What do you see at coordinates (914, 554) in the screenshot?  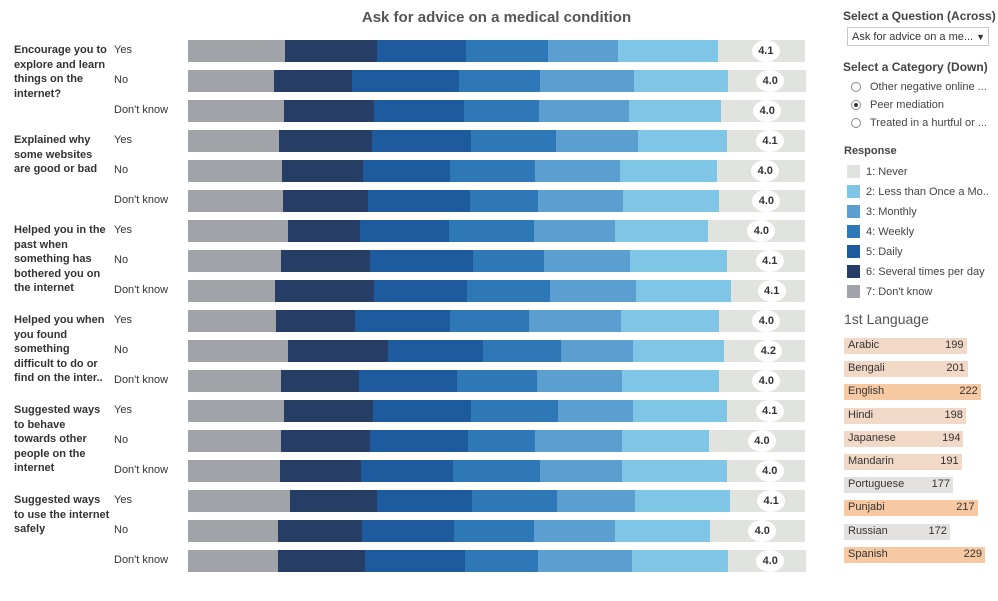 I see `language-row: Spanish 229` at bounding box center [914, 554].